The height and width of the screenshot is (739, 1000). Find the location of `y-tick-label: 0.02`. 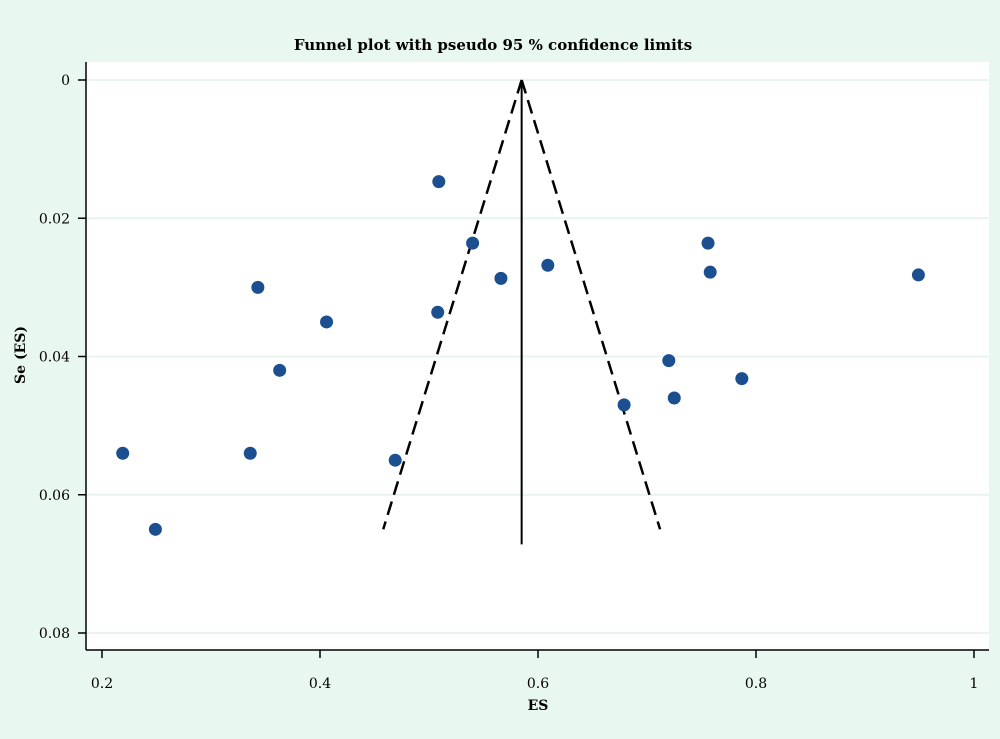

y-tick-label: 0.02 is located at coordinates (54, 219).